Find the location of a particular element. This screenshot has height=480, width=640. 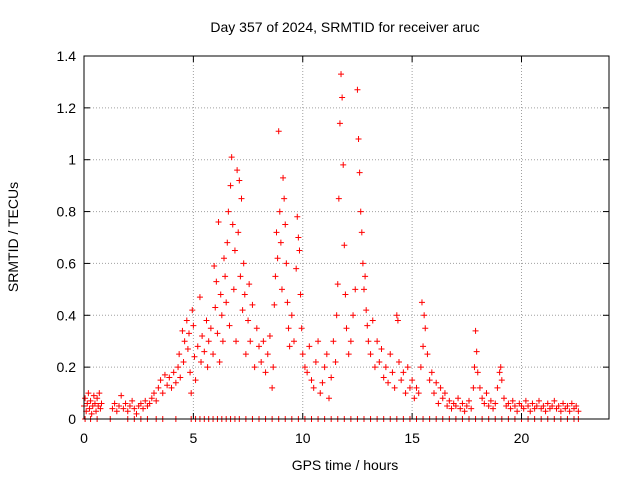

y-tick-label: 0.4 is located at coordinates (67, 315).